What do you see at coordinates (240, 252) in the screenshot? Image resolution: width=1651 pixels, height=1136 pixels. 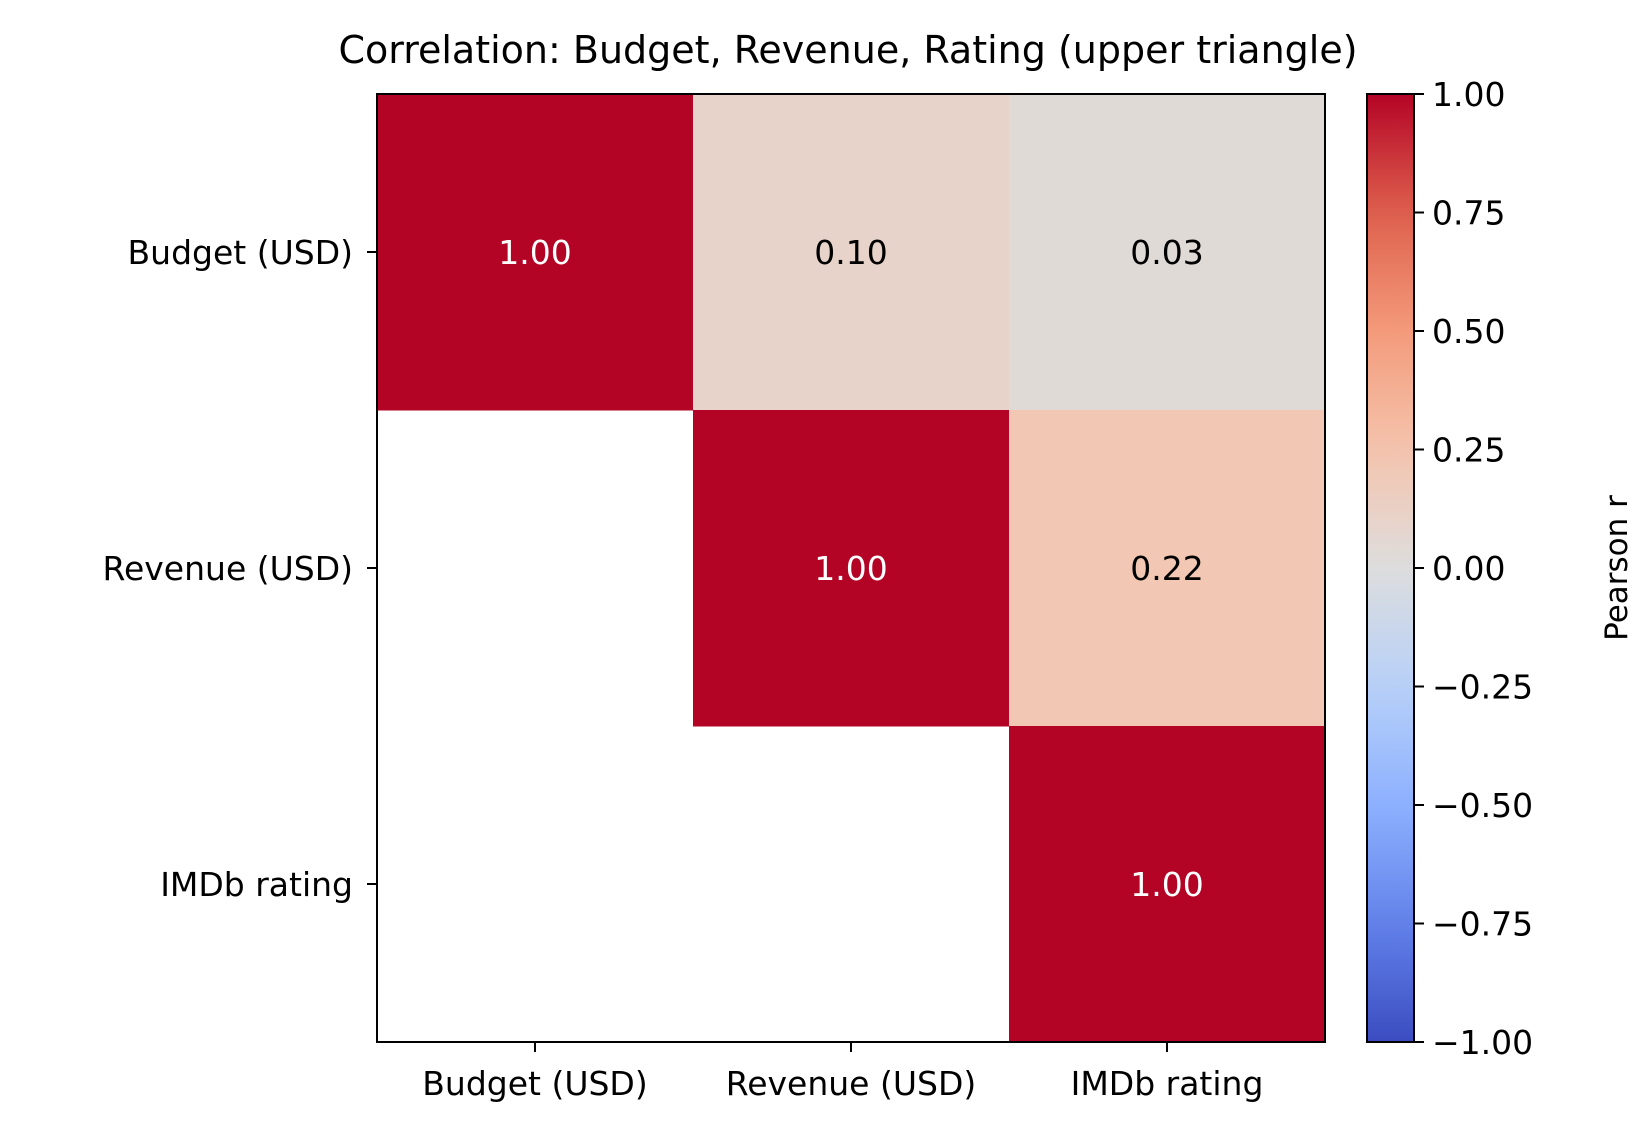 I see `y-tick-label: Budget (USD)` at bounding box center [240, 252].